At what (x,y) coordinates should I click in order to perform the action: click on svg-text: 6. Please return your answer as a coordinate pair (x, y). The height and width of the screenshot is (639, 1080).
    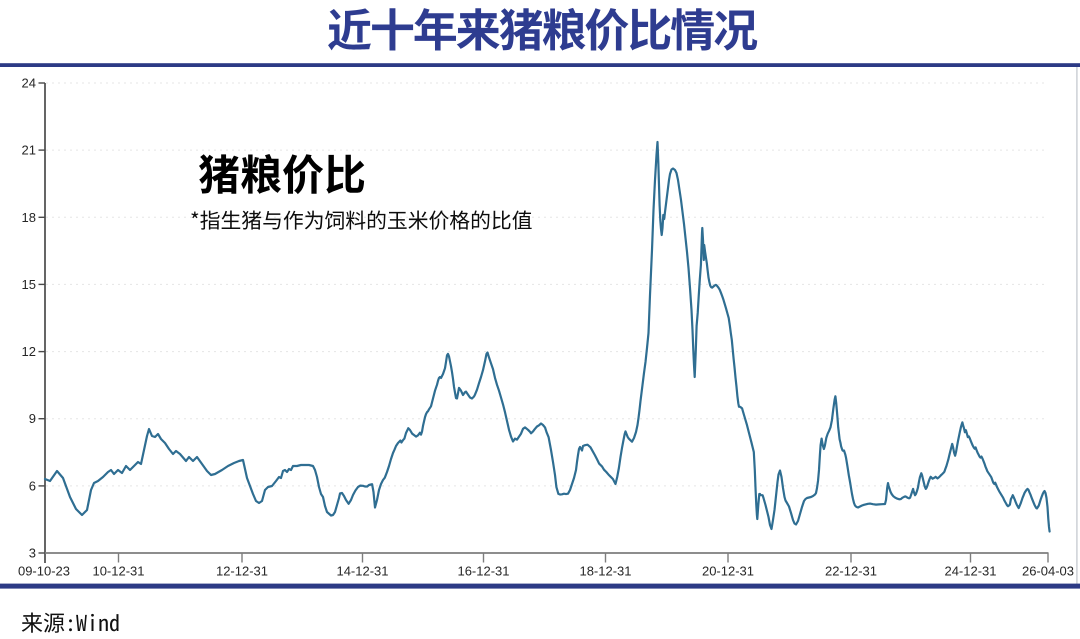
    Looking at the image, I should click on (32, 485).